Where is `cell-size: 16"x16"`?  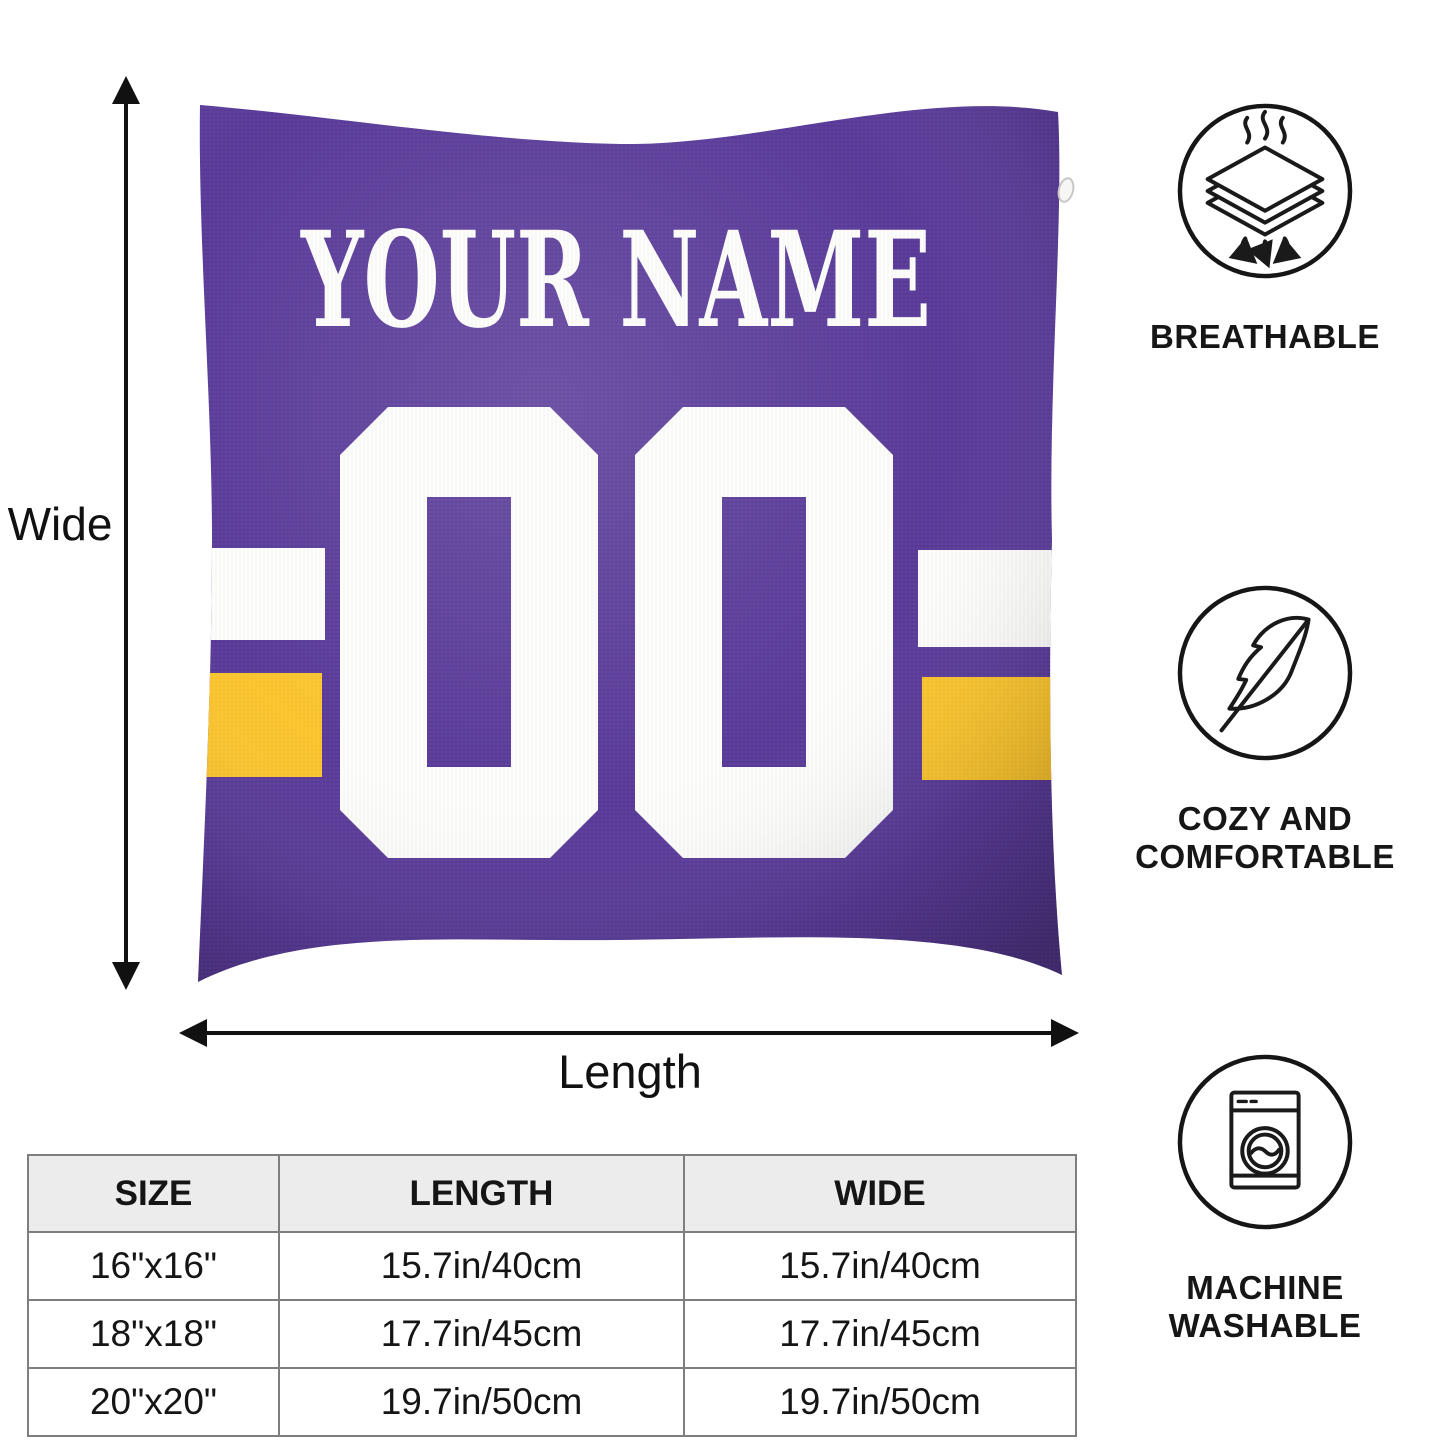 cell-size: 16"x16" is located at coordinates (153, 1266).